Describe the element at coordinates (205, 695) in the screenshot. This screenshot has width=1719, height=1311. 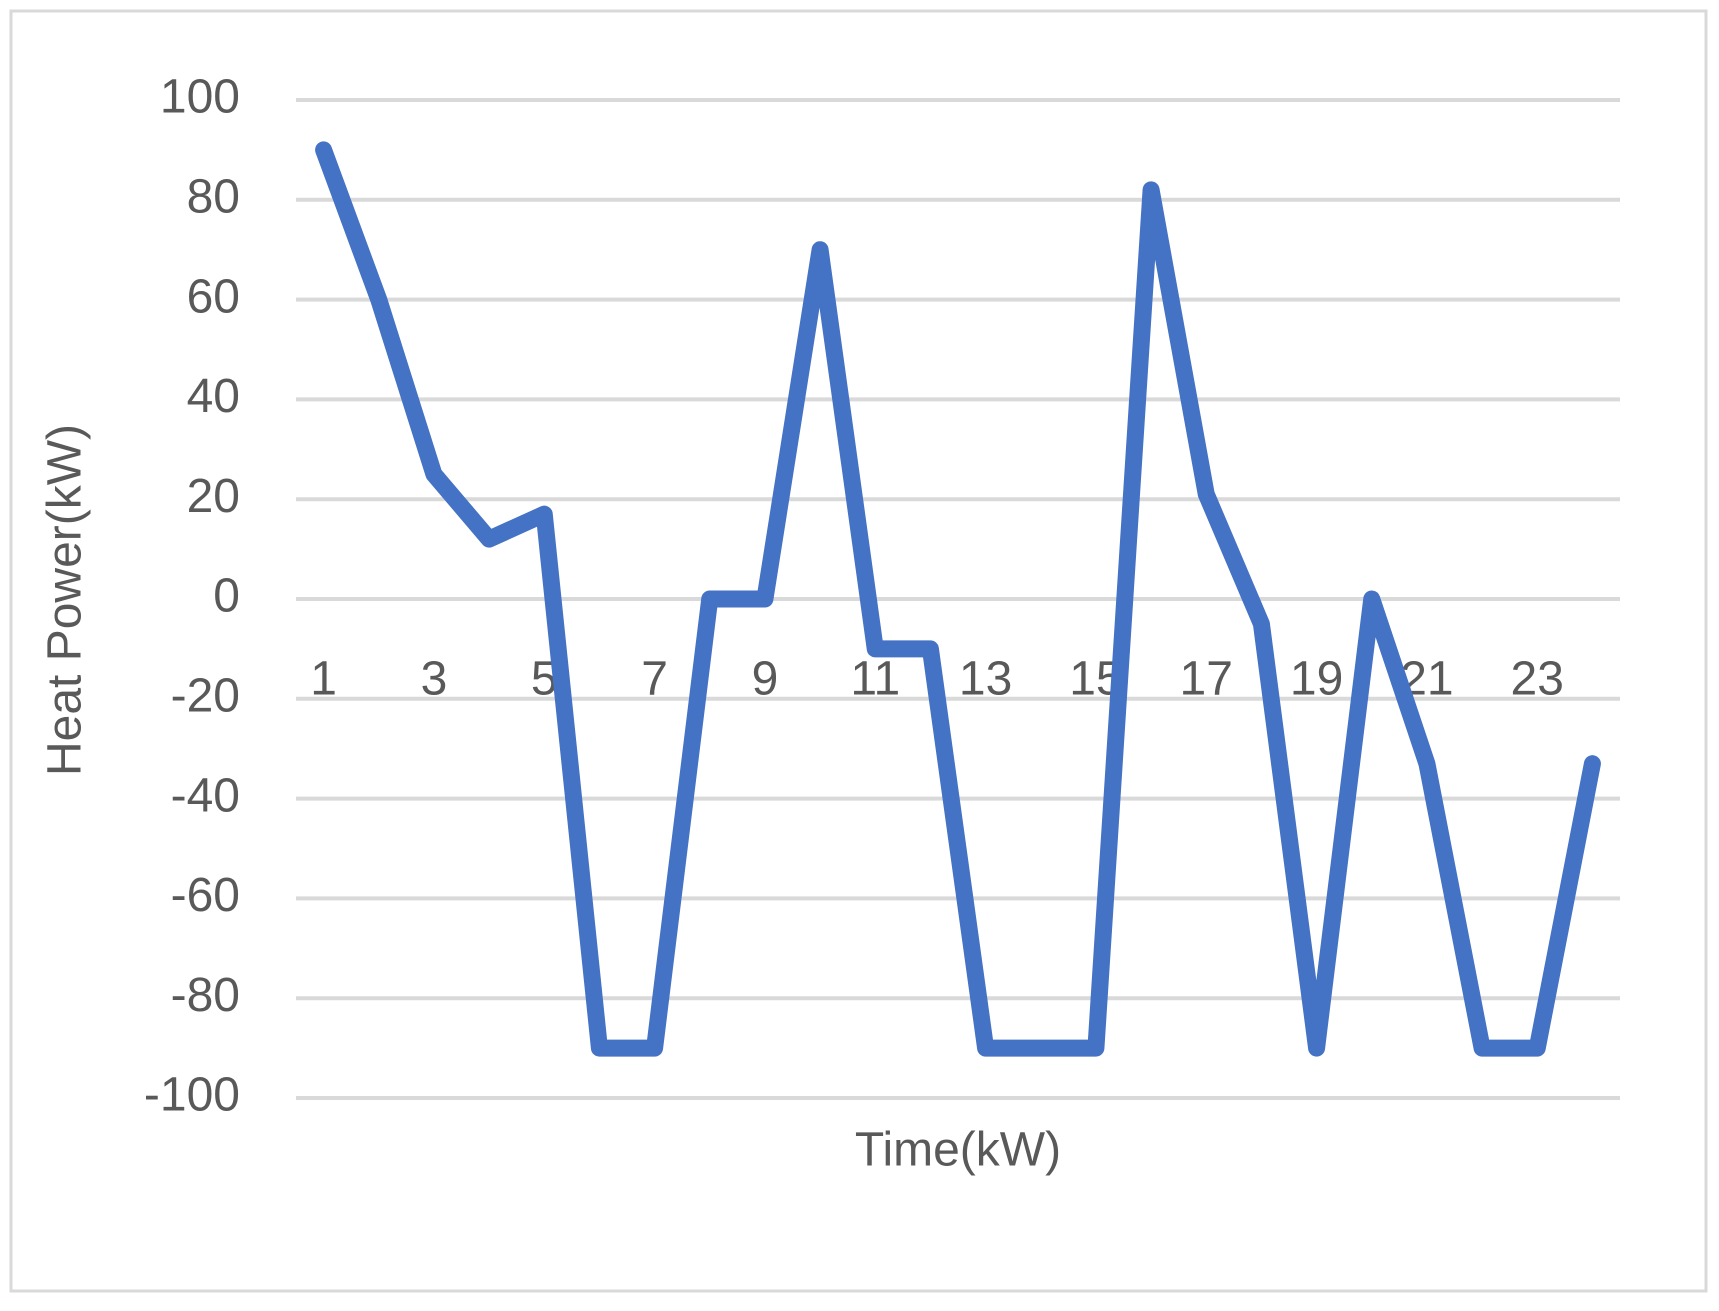
I see `y-tick-label: -20` at that location.